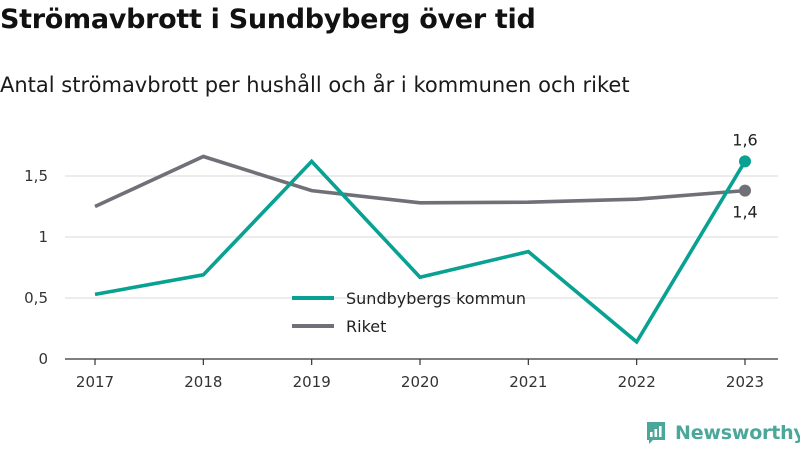 This screenshot has width=800, height=450. I want to click on x-tick-label: 2020, so click(420, 382).